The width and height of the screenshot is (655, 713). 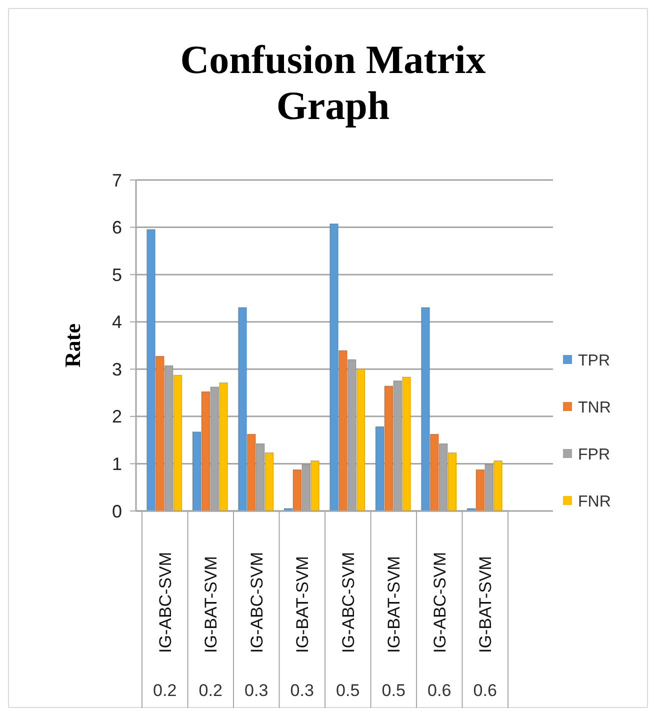 I want to click on category-label: IG-ABC-SVM 0.2, so click(x=165, y=626).